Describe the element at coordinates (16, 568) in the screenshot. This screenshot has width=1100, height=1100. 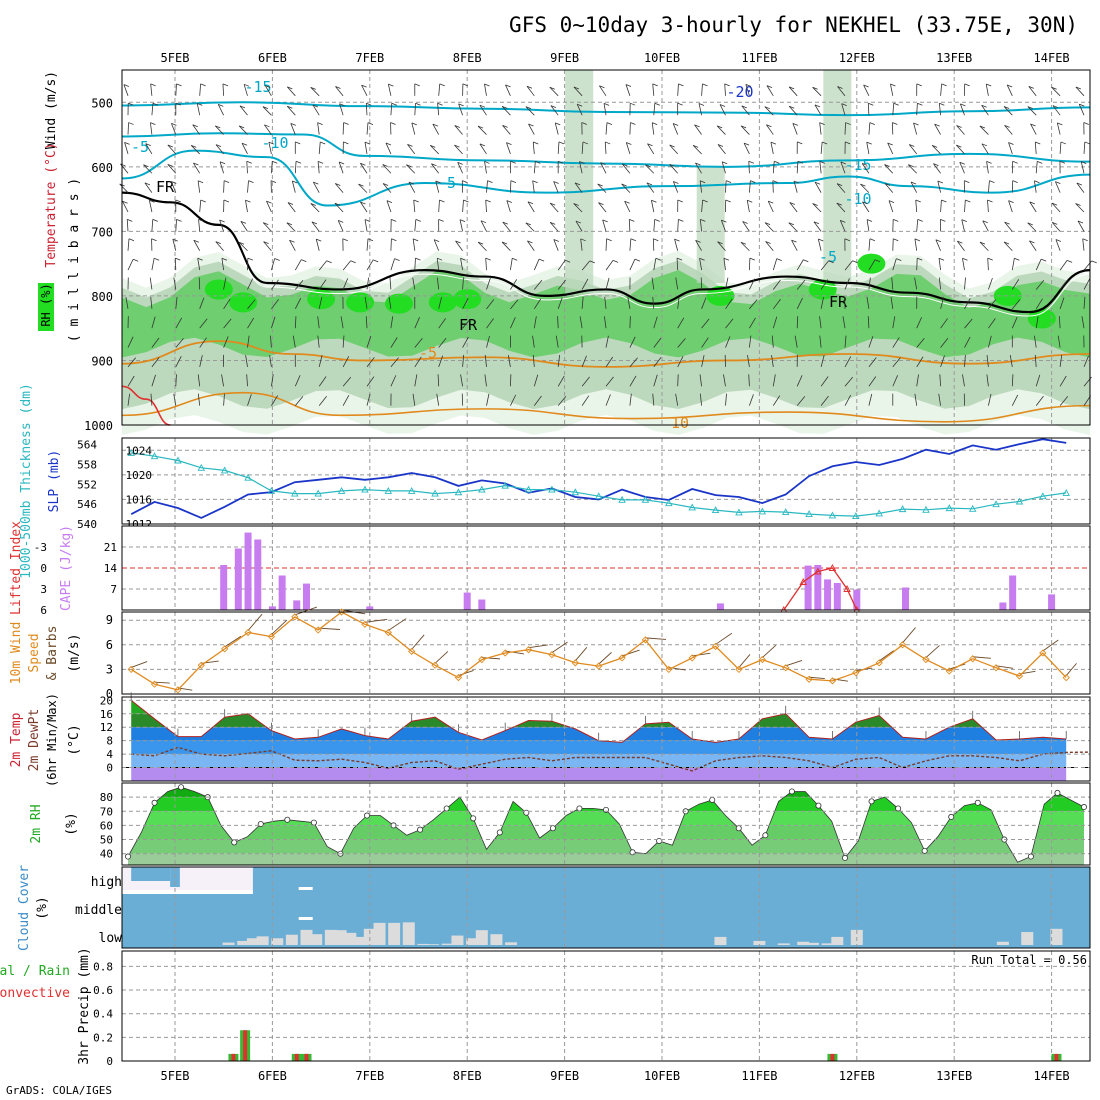
I see `lifted-axis-label: Lifted Index` at that location.